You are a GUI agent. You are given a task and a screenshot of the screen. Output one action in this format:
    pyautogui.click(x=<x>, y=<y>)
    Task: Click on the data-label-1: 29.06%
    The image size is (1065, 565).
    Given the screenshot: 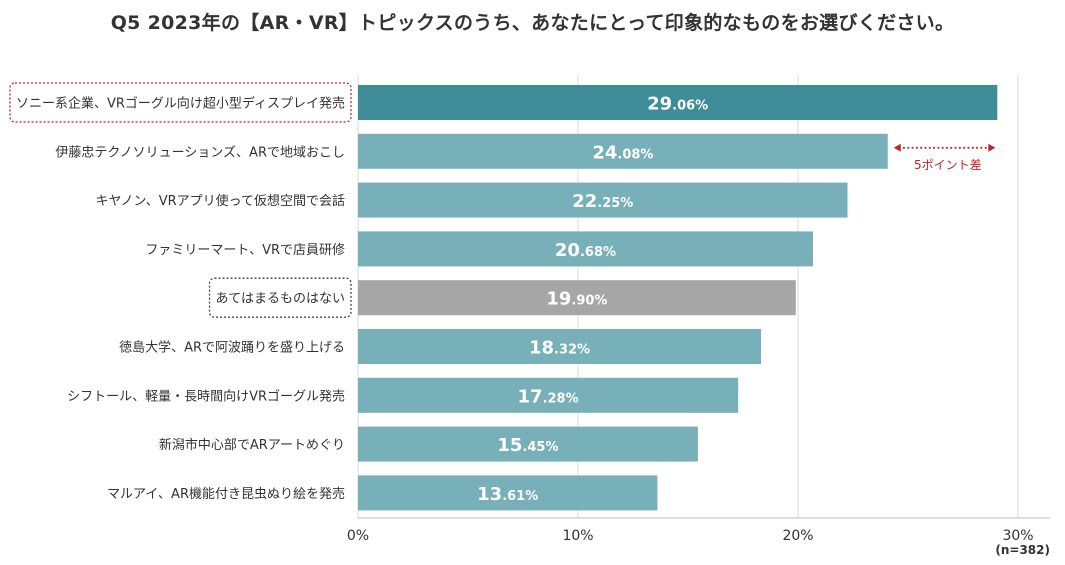 What is the action you would take?
    pyautogui.click(x=677, y=104)
    